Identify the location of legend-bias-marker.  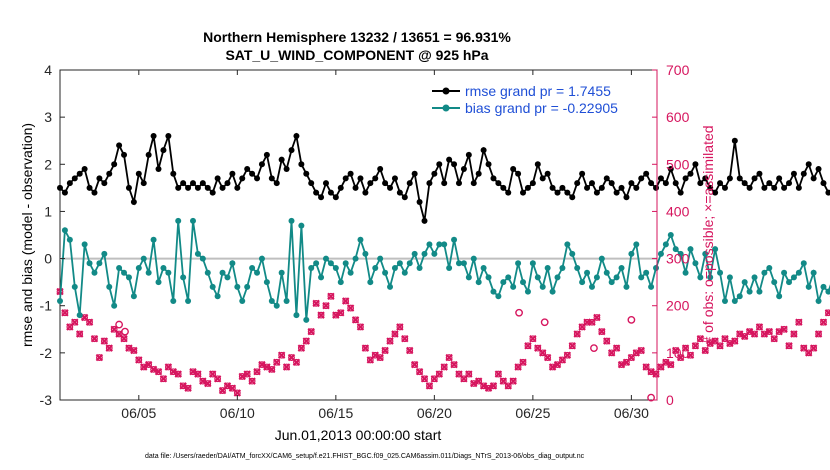
(446, 108).